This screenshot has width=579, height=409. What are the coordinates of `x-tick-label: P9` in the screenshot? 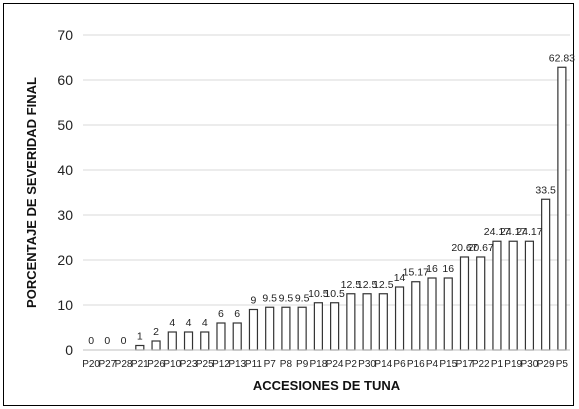 It's located at (302, 364).